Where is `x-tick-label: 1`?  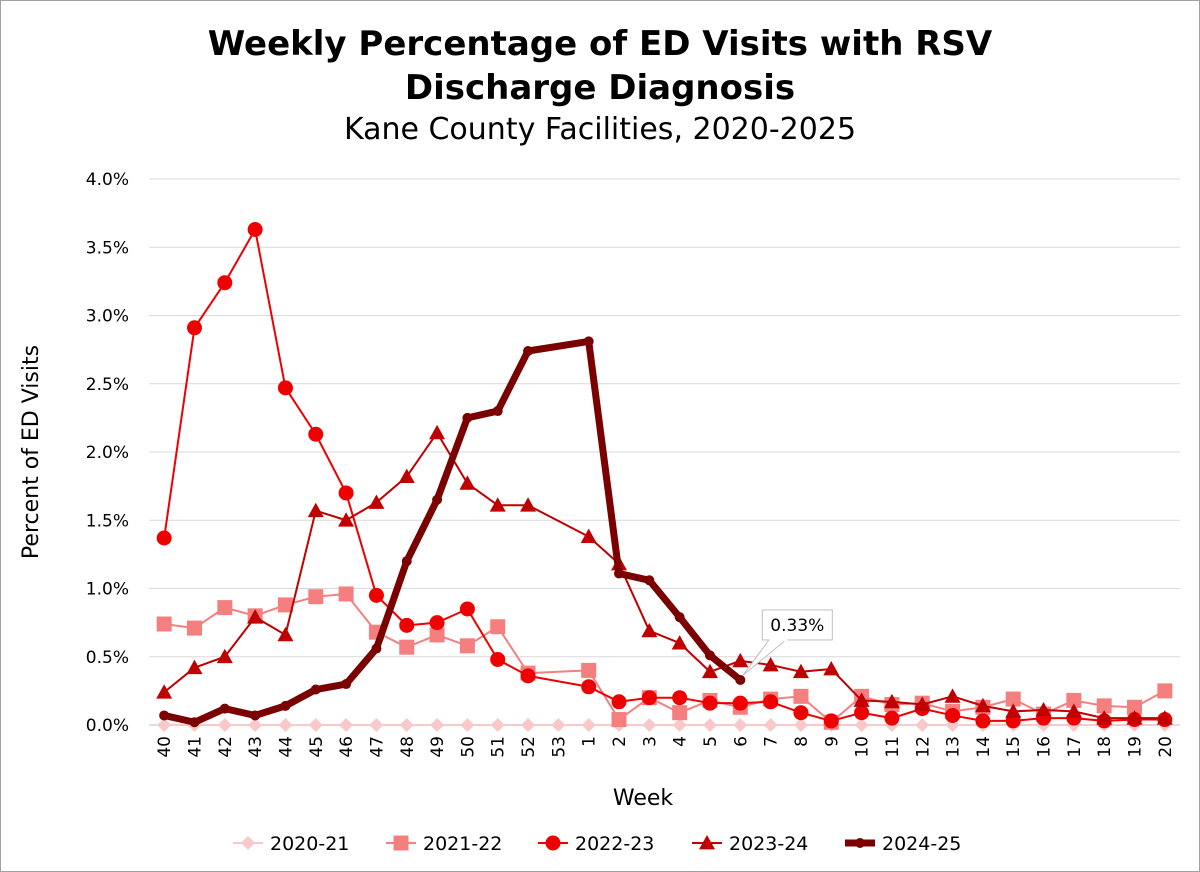 x-tick-label: 1 is located at coordinates (590, 741).